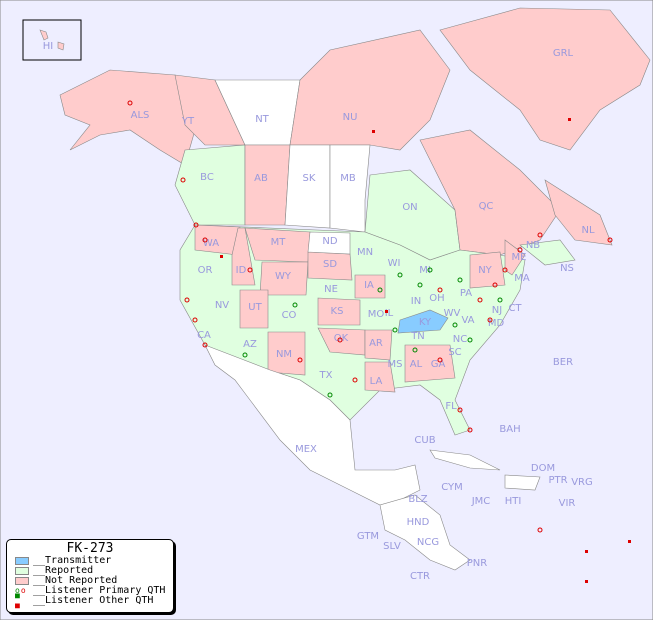 Image resolution: width=653 pixels, height=620 pixels. What do you see at coordinates (460, 339) in the screenshot?
I see `region-label-nc: NC` at bounding box center [460, 339].